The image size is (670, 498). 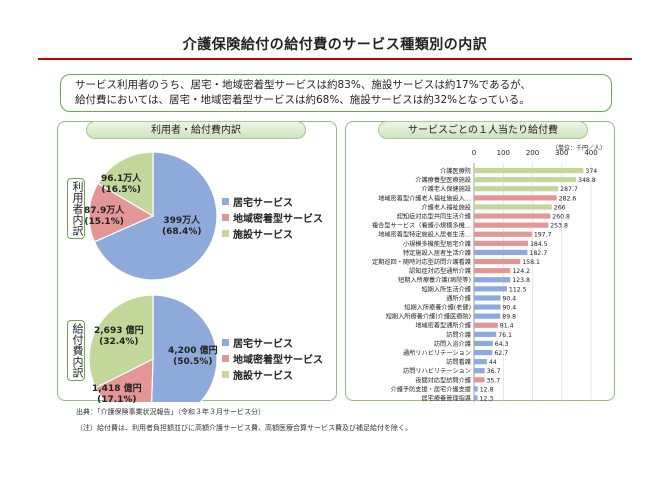 What do you see at coordinates (539, 244) in the screenshot?
I see `bar-value-label: 184.5` at bounding box center [539, 244].